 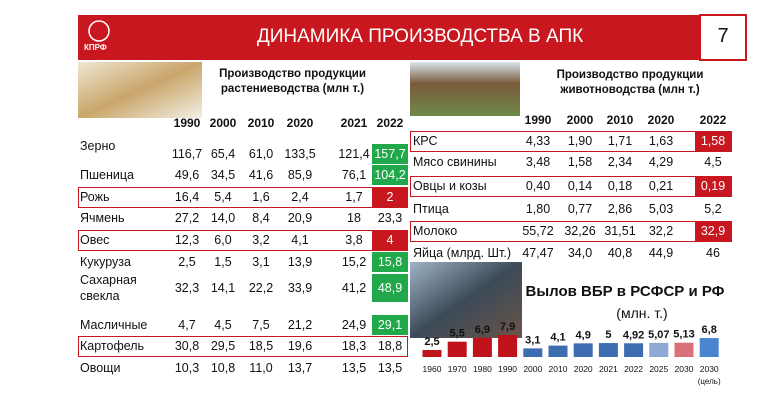 I want to click on cell: 0,18, so click(x=620, y=186).